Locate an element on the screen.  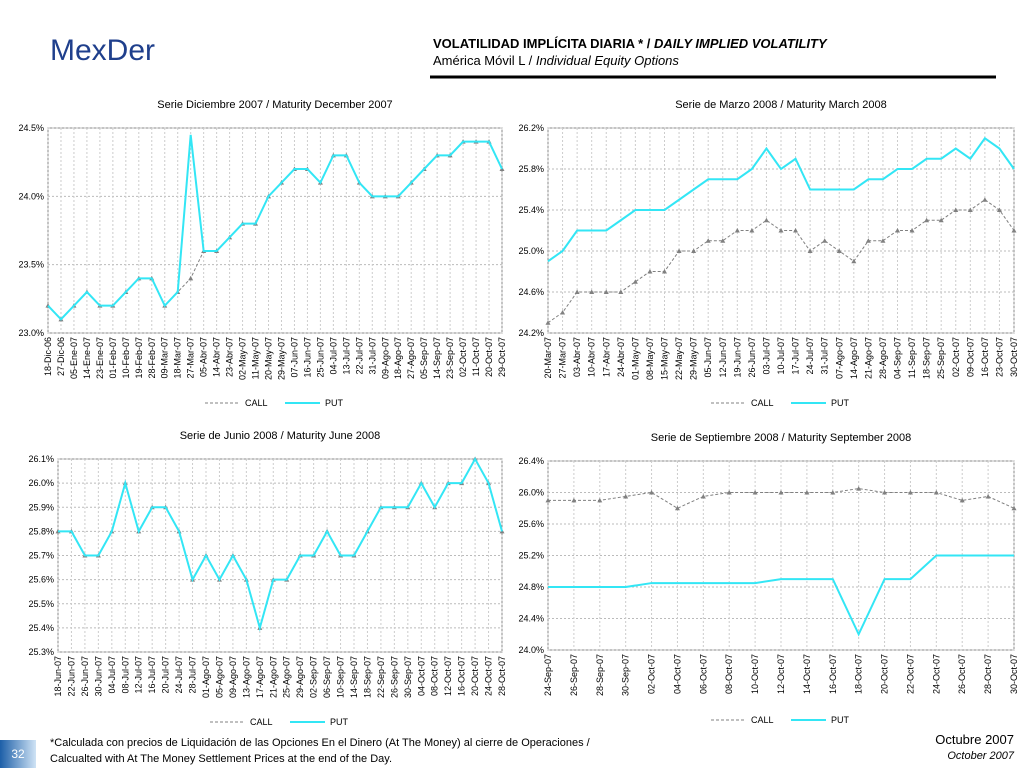
x-tick-label: 17-Abr-07 is located at coordinates (606, 357).